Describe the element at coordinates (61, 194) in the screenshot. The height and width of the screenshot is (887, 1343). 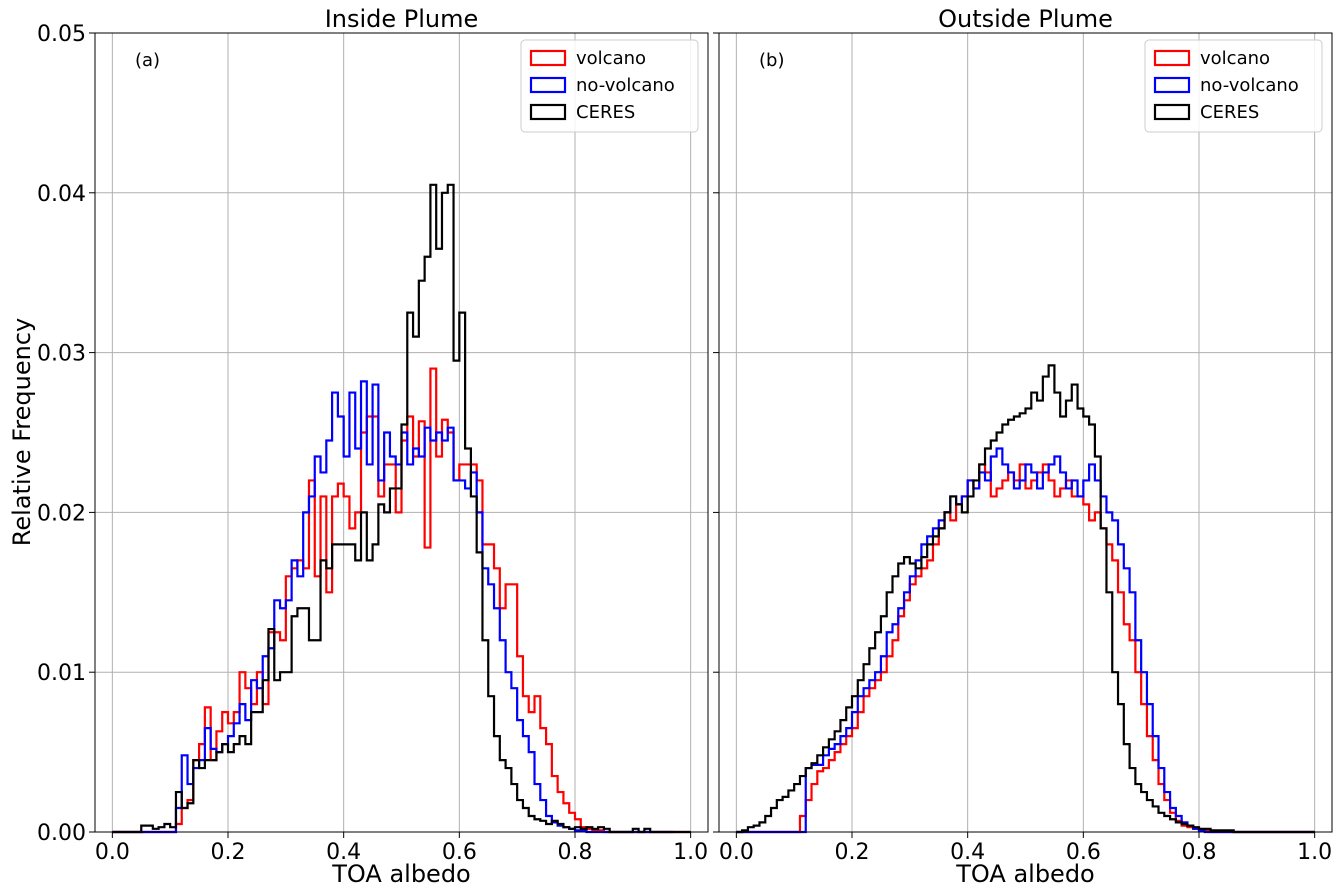
I see `y-tick-label: 0.04` at that location.